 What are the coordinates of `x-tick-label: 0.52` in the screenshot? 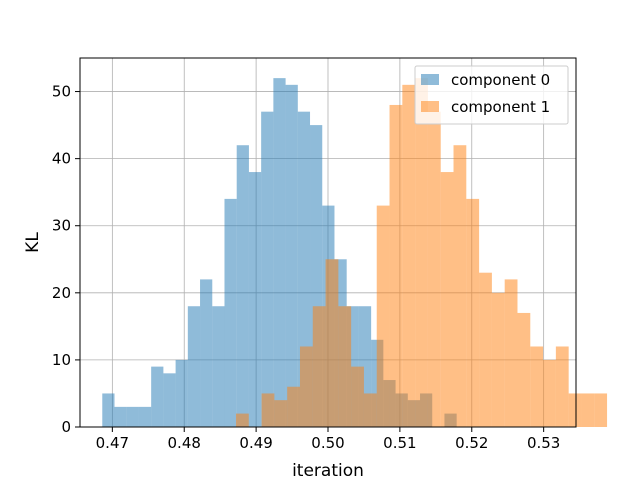 It's located at (471, 443).